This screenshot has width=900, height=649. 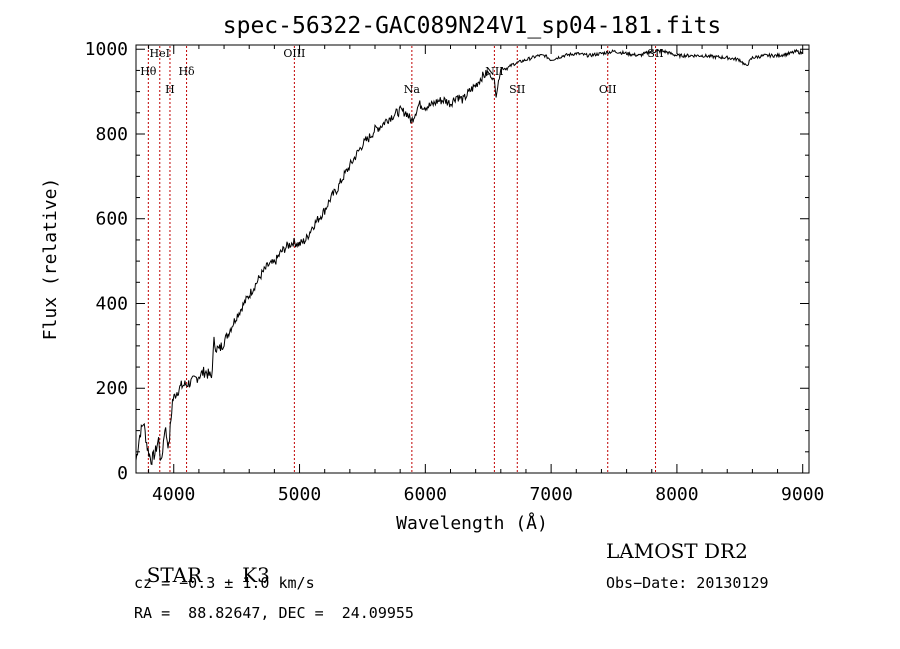 What do you see at coordinates (186, 71) in the screenshot?
I see `spectral-line-label: Hδ` at bounding box center [186, 71].